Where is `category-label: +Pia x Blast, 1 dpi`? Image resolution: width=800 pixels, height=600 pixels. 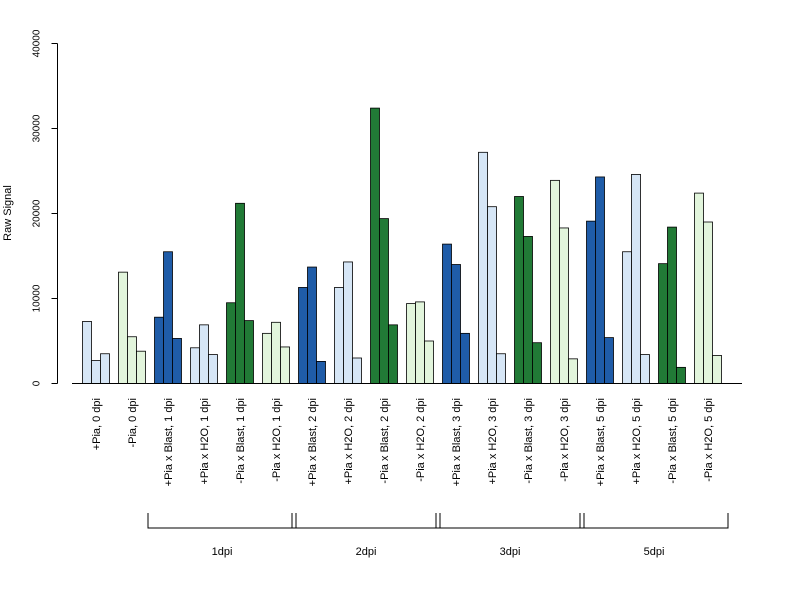
category-label: +Pia x Blast, 1 dpi is located at coordinates (169, 442).